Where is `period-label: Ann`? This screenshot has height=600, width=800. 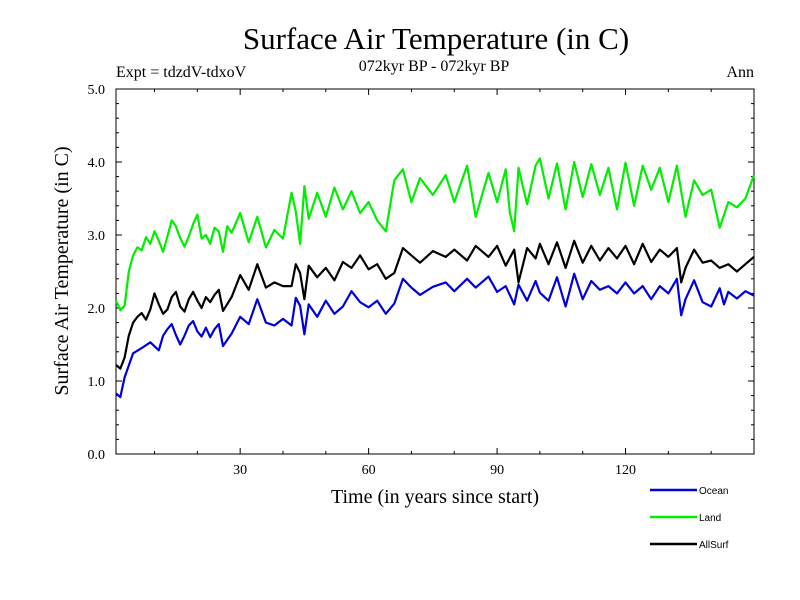 period-label: Ann is located at coordinates (740, 72).